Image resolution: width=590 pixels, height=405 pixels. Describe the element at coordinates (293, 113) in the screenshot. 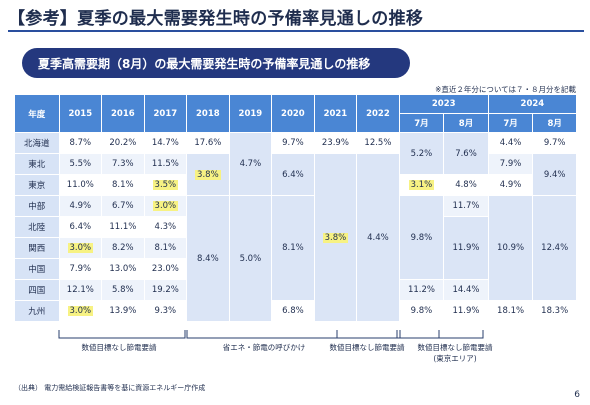

I see `header-2020: 2020` at that location.